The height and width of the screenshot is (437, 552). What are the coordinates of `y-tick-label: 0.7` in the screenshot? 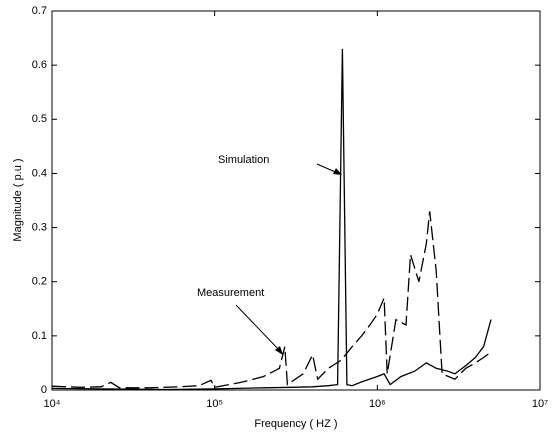 It's located at (39, 11).